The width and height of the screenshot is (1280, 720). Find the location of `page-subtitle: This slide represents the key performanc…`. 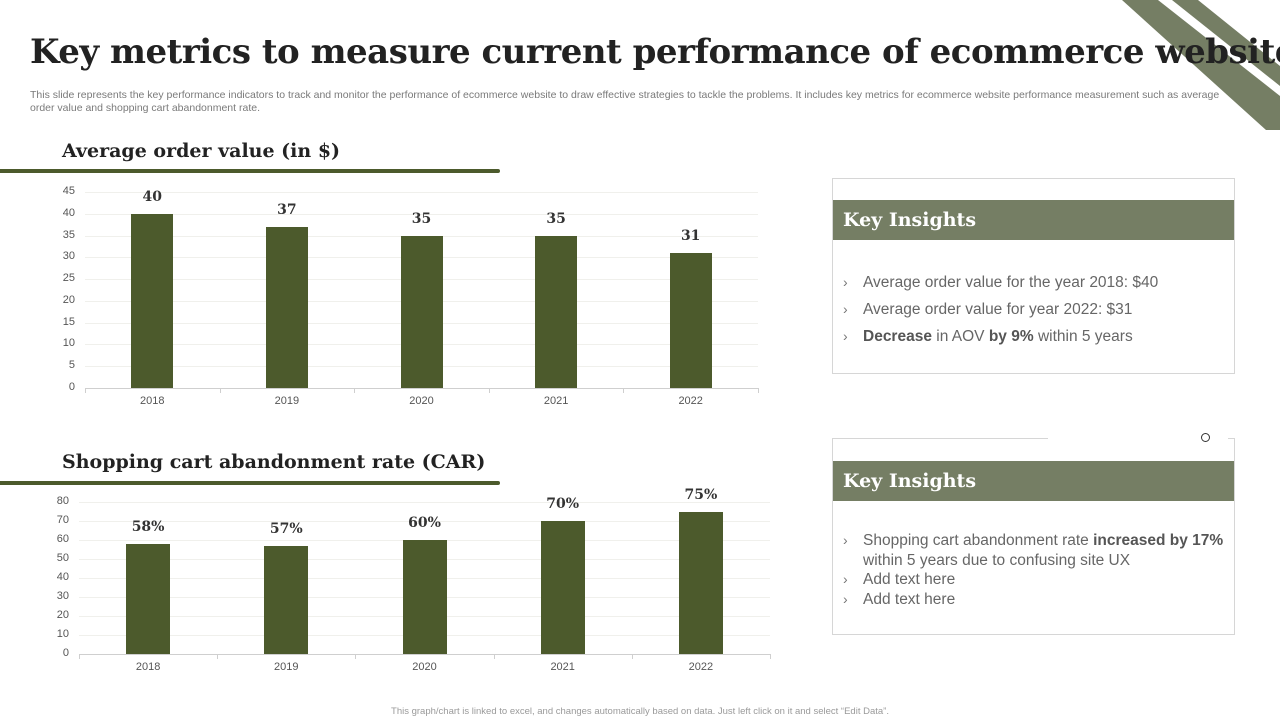

page-subtitle: This slide represents the key performanc… is located at coordinates (625, 101).